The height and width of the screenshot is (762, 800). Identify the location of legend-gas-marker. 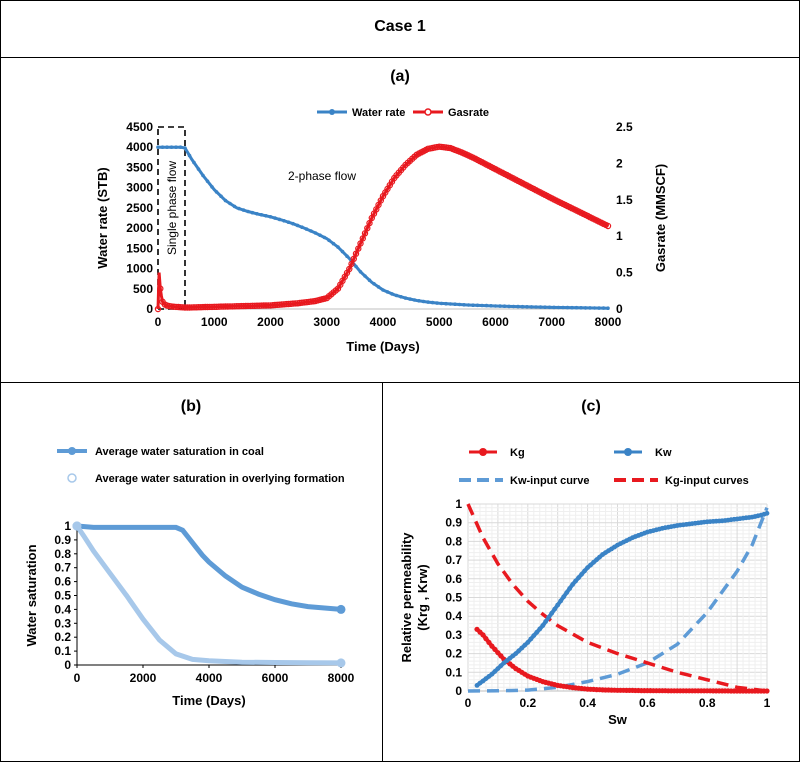
(428, 112).